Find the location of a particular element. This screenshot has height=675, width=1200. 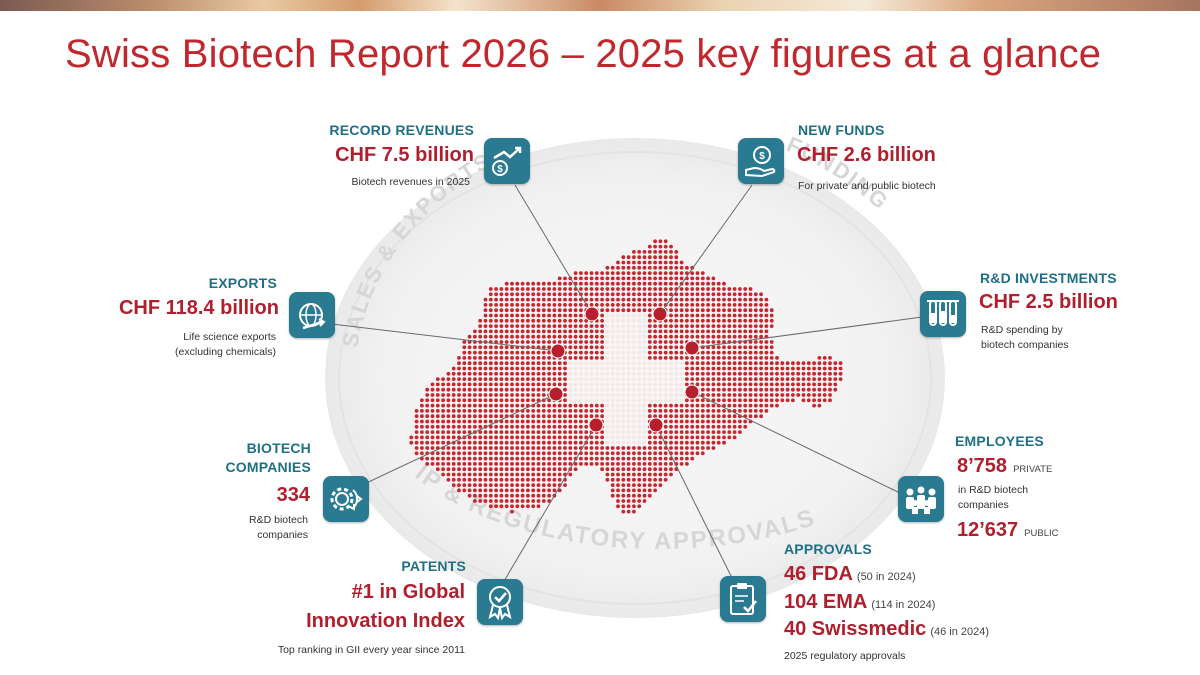

approvals-item-ema: 104 EMA (114 in 2024) is located at coordinates (859, 602).